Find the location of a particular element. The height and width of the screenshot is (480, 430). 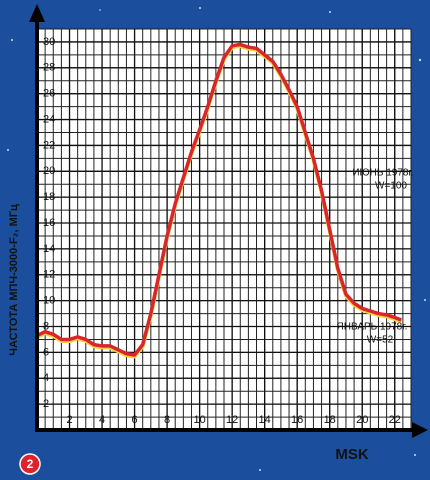

annotation: ИЮНЬ 1978г. is located at coordinates (382, 173).